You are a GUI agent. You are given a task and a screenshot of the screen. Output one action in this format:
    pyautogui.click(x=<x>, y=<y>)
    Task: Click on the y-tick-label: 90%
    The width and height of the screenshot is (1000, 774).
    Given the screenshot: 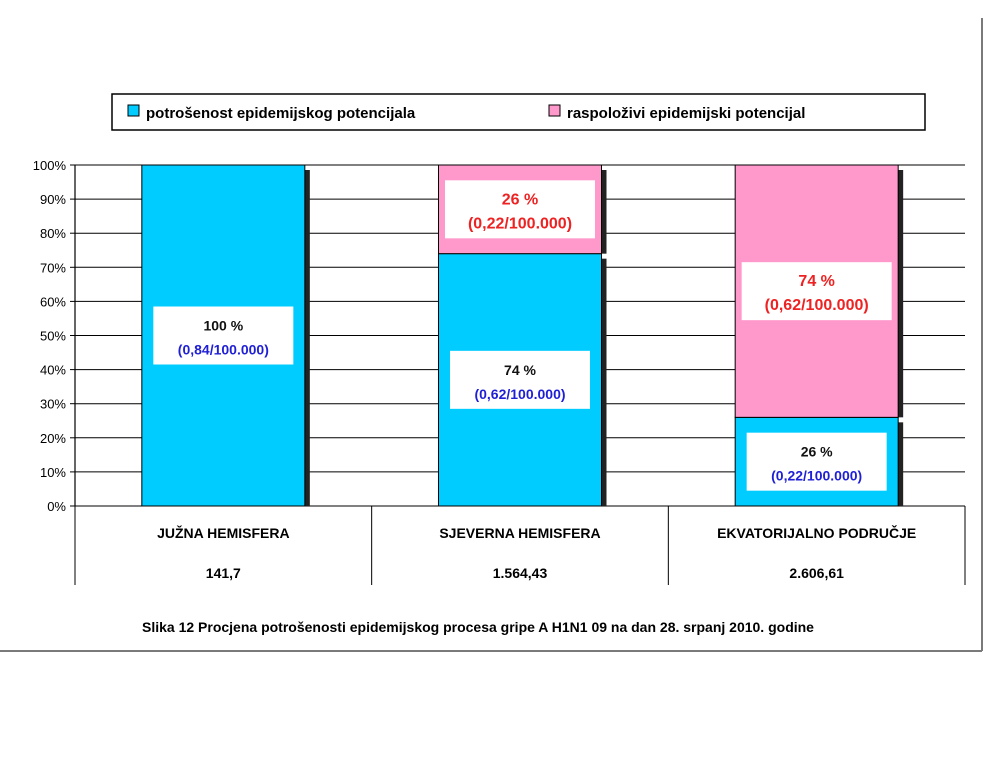 What is the action you would take?
    pyautogui.click(x=53, y=199)
    